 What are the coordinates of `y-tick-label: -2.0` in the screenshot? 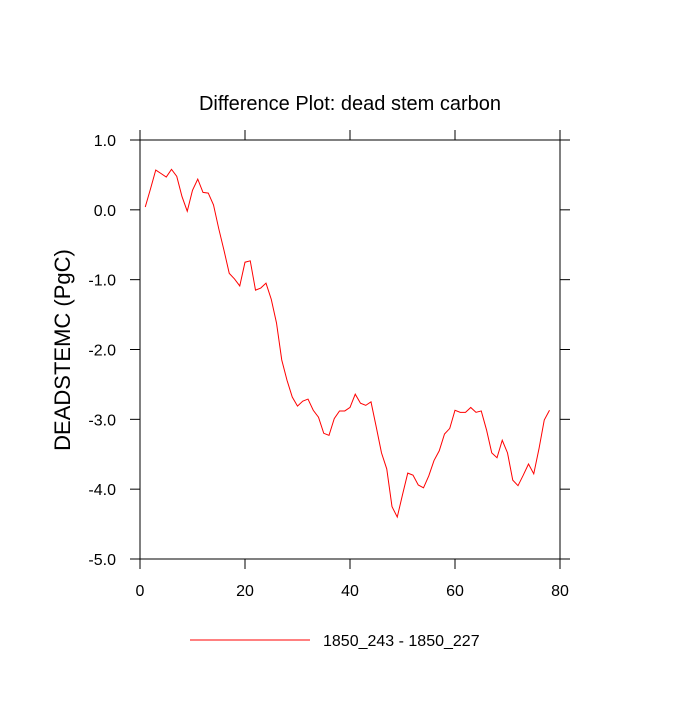 It's located at (102, 351).